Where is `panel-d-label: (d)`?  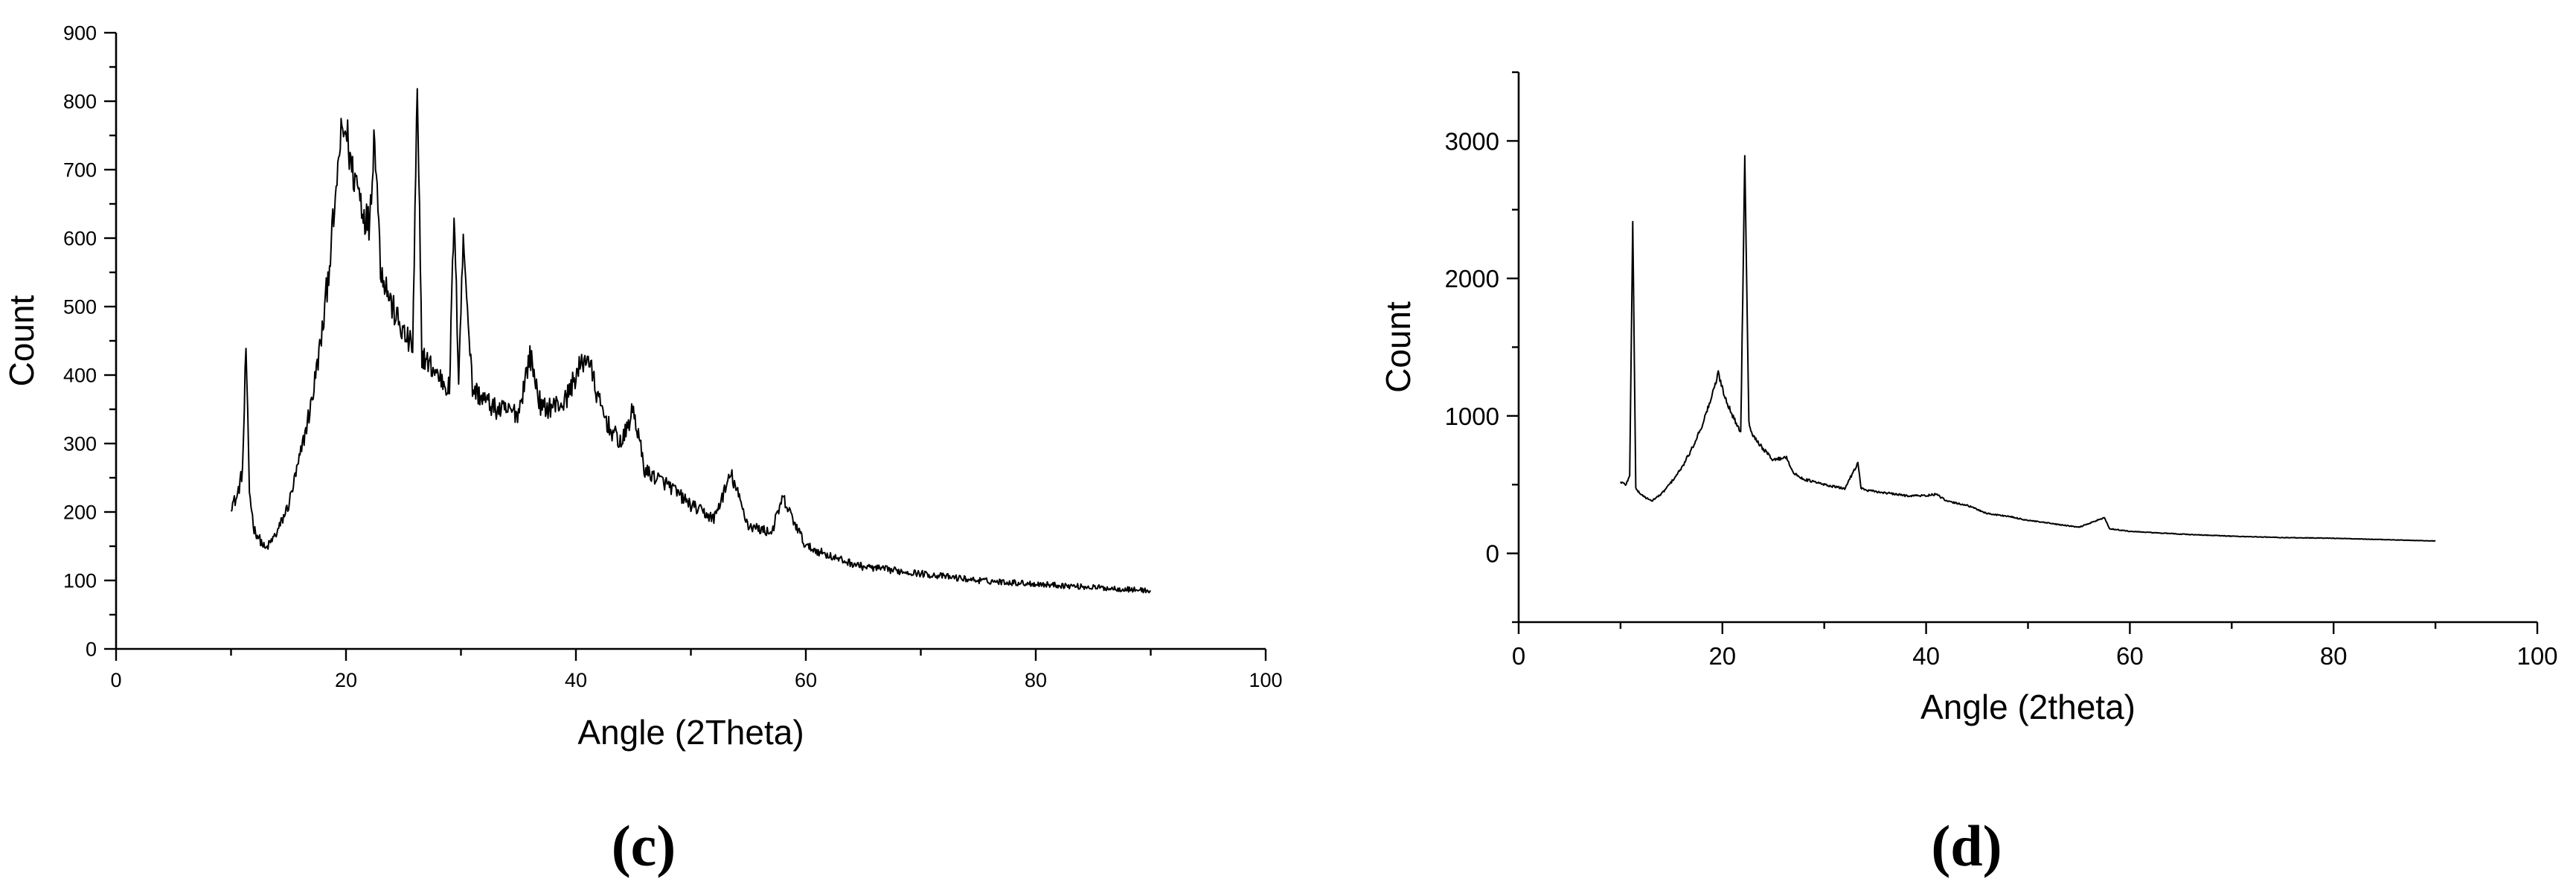
panel-d-label: (d) is located at coordinates (1967, 845).